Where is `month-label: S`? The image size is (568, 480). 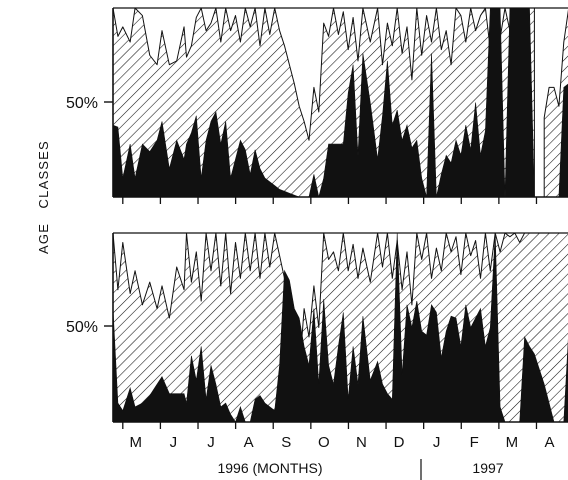
month-label: S is located at coordinates (286, 442).